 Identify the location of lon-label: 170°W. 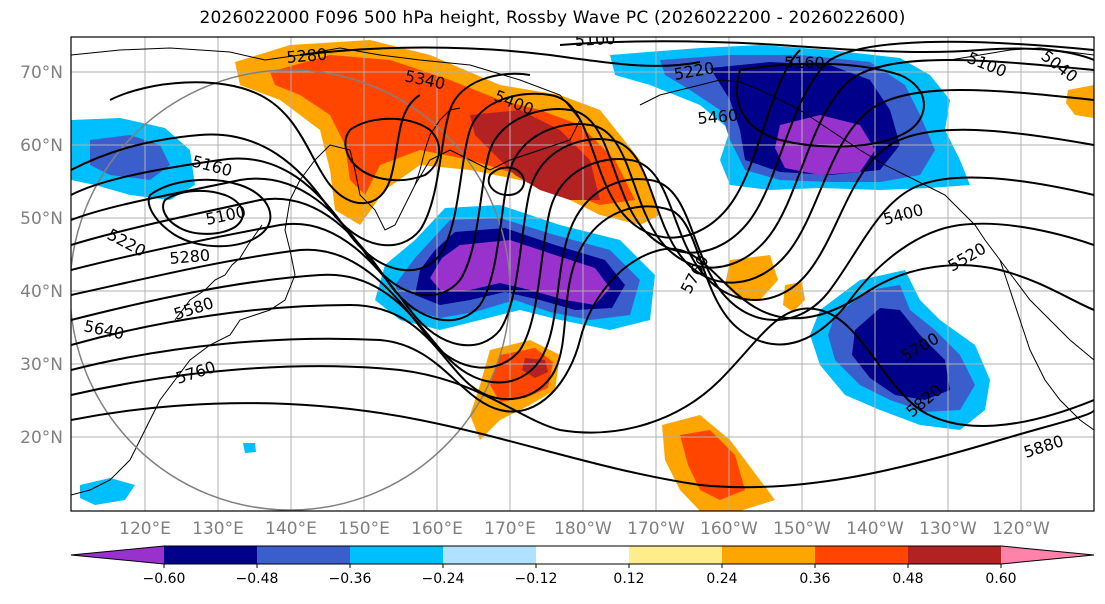
(656, 529).